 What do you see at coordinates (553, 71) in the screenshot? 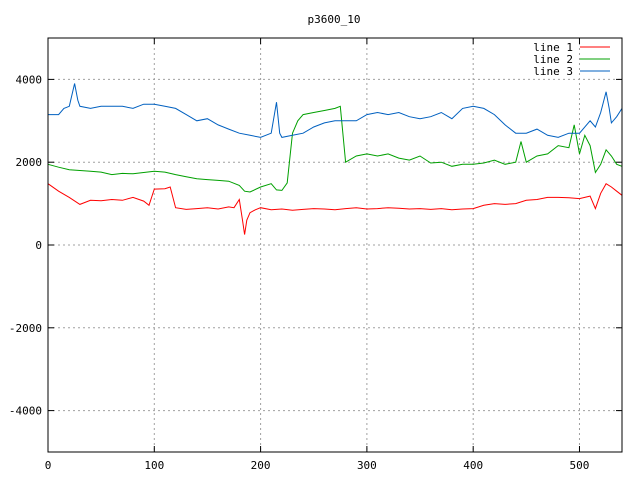
I see `legend-label-3: line 3` at bounding box center [553, 71].